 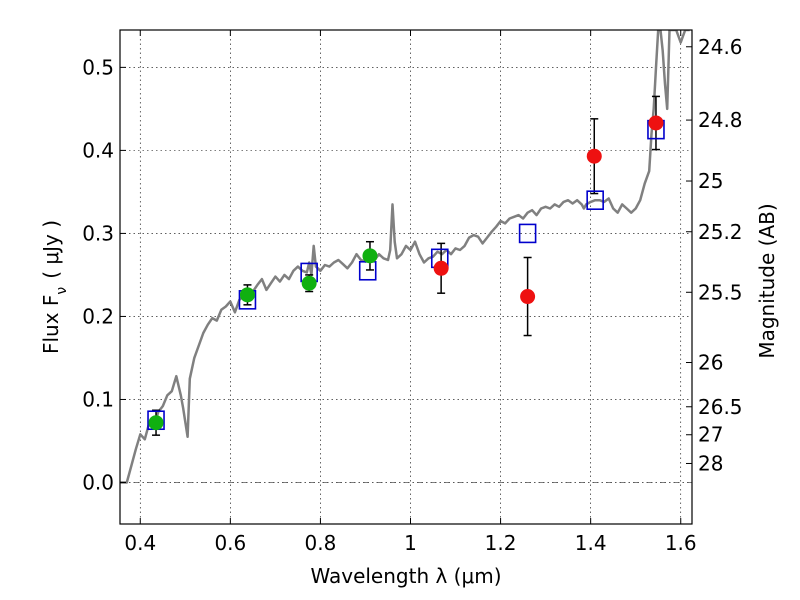 I want to click on magnitude-tick-label: 25.2, so click(x=720, y=232).